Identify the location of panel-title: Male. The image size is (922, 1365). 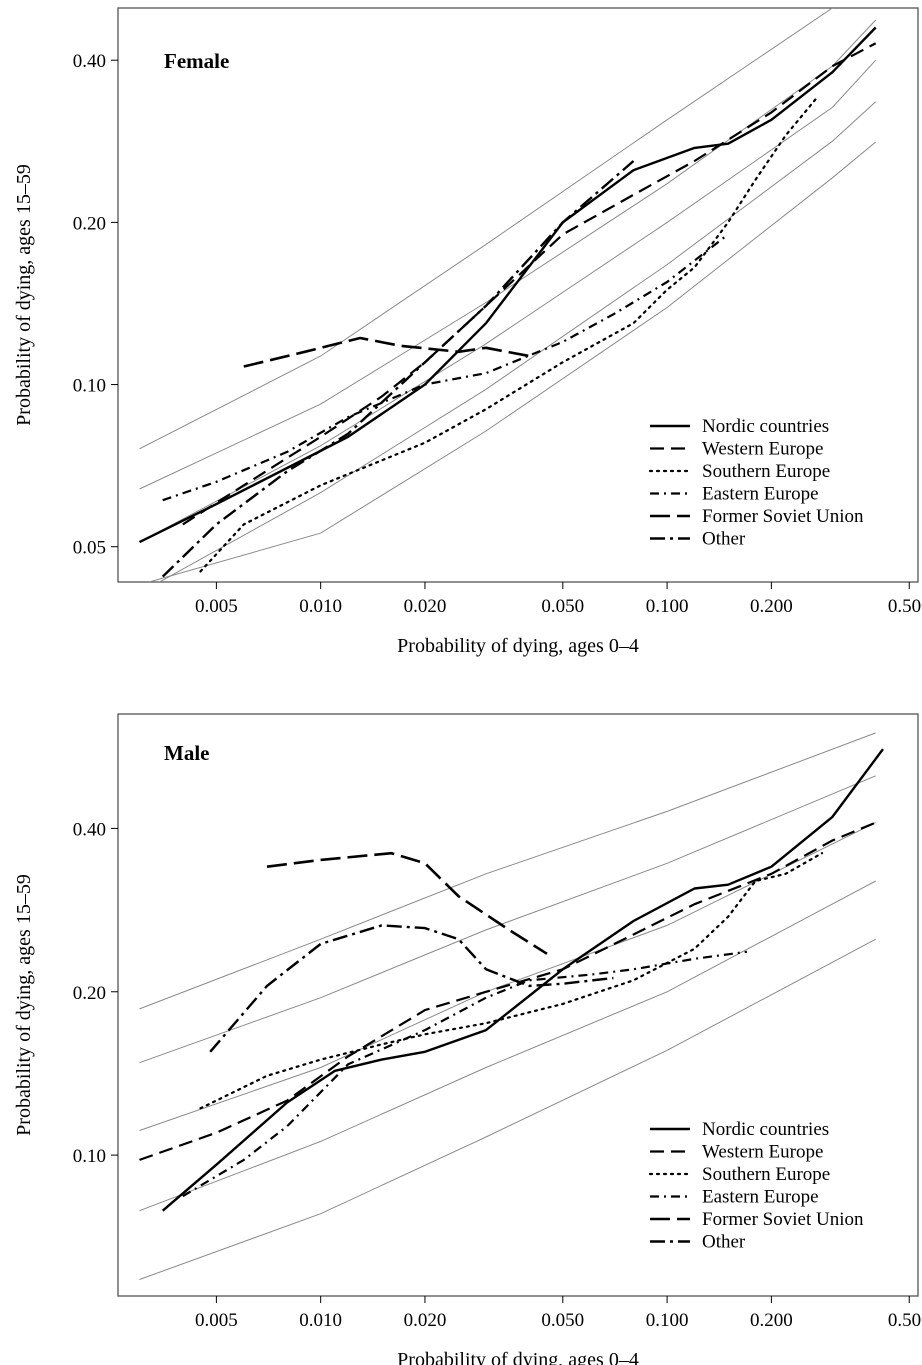
(186, 753).